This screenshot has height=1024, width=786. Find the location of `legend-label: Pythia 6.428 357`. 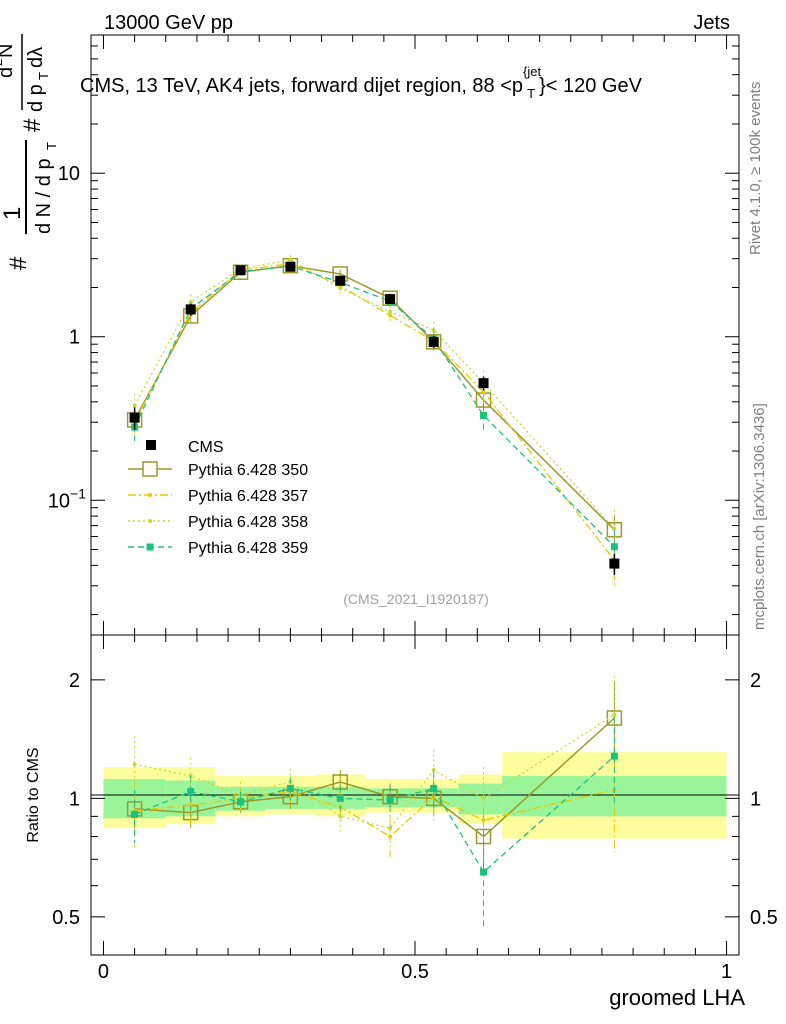

legend-label: Pythia 6.428 357 is located at coordinates (248, 496).